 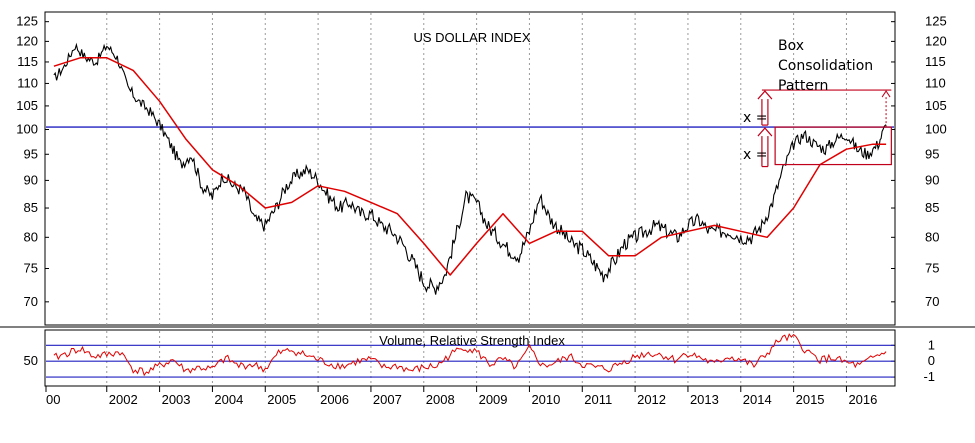 I want to click on x-tick-2006: 2006, so click(x=334, y=399).